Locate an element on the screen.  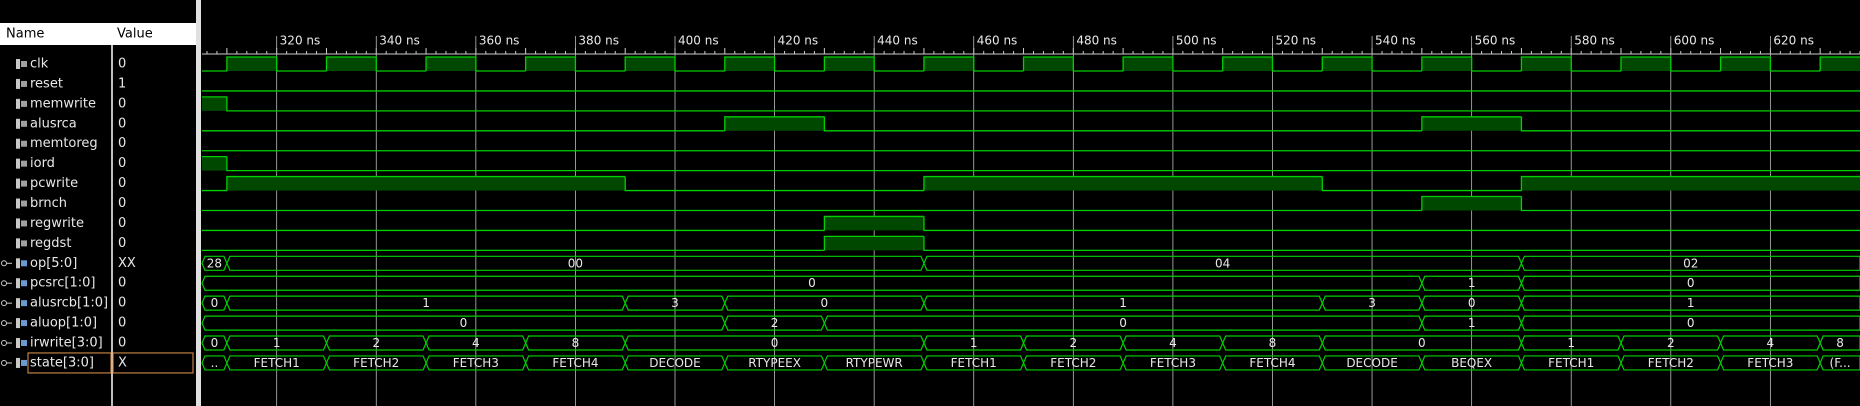
signal-name: pcsrc[1:0] is located at coordinates (62, 283).